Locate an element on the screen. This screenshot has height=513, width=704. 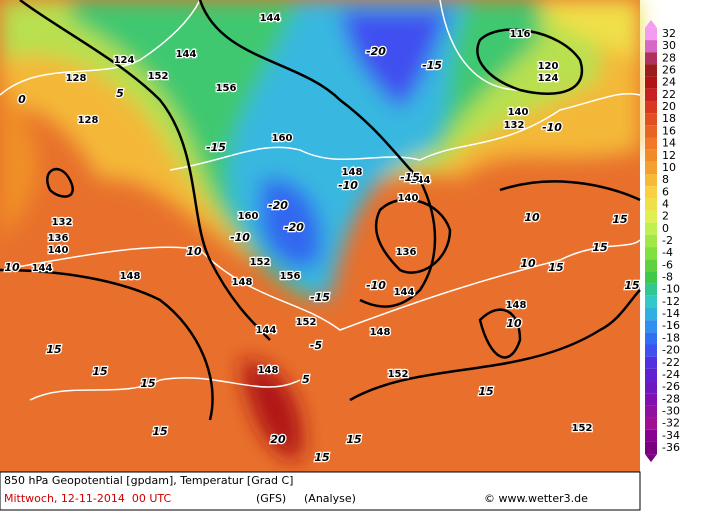
colorbar-label: -34 is located at coordinates (671, 435).